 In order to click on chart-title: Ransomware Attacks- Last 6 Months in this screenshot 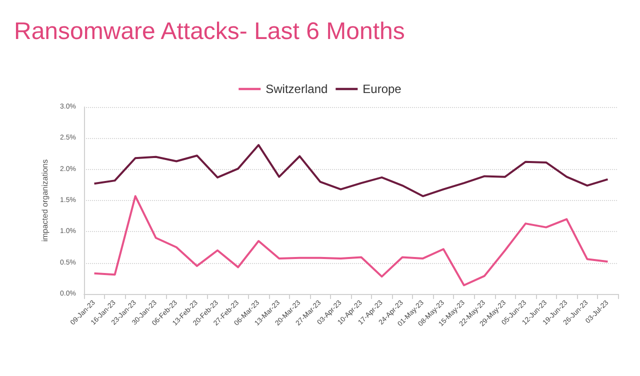, I will do `click(209, 32)`.